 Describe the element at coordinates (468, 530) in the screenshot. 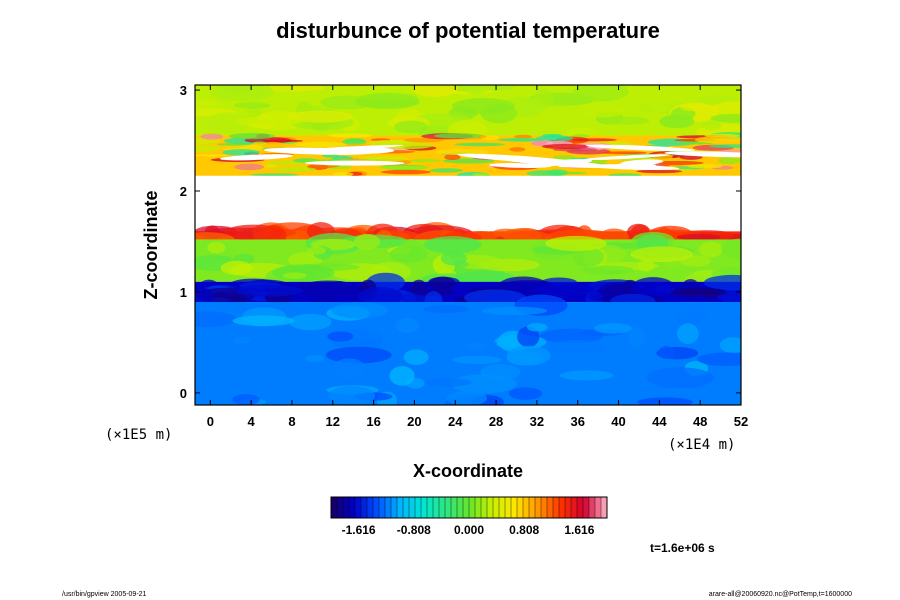

I see `colorbar-ticks: -1.616 -0.808 0.000 0.808 1.616` at that location.